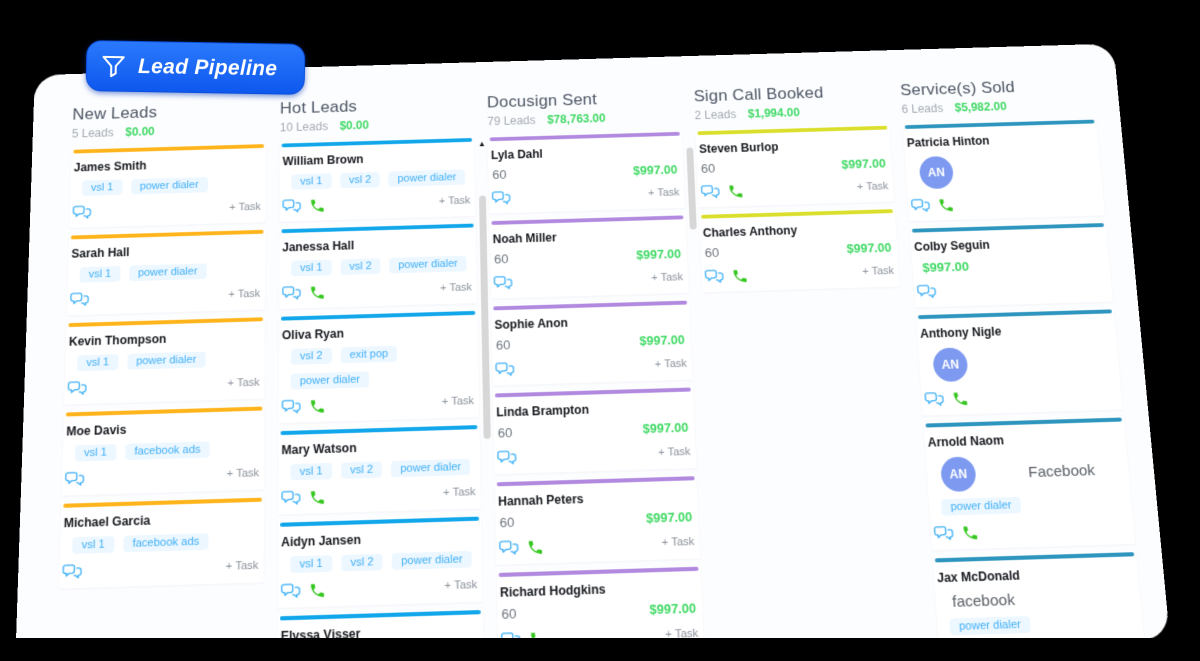 The image size is (1200, 661). Describe the element at coordinates (165, 360) in the screenshot. I see `lead-card: Kevin Thompson vsl 1 power dialer + Task` at that location.